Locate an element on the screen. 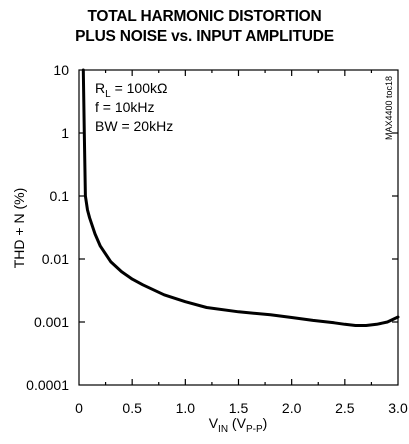  x-axis-label: VIN (VP-P) is located at coordinates (238, 425).